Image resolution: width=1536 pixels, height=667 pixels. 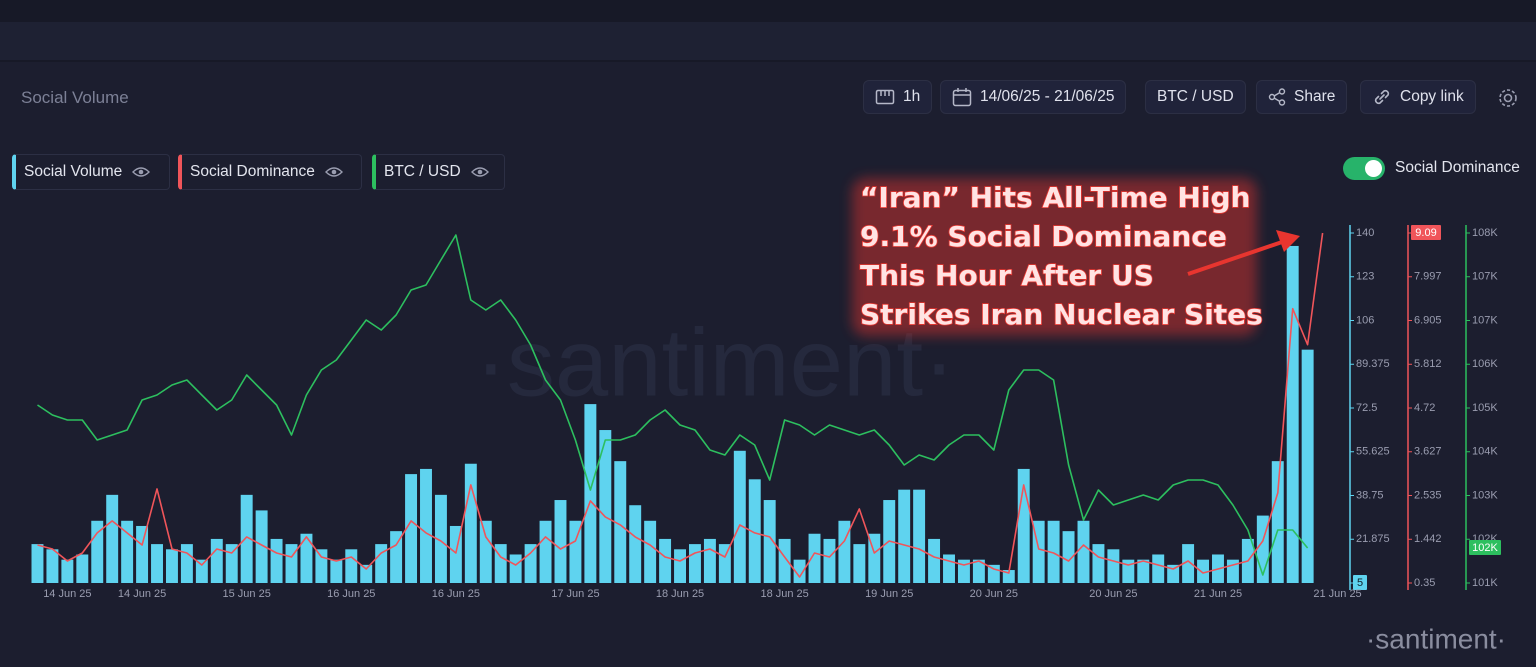 What do you see at coordinates (1315, 96) in the screenshot?
I see `share-label: Share` at bounding box center [1315, 96].